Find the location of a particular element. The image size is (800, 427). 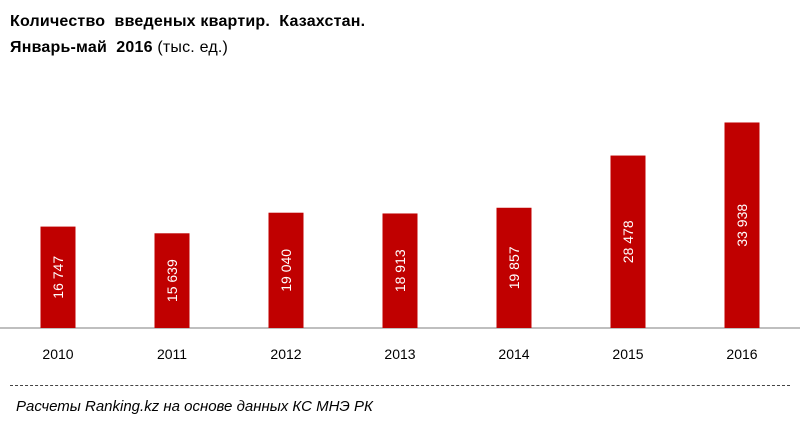

bar-2015 is located at coordinates (628, 241).